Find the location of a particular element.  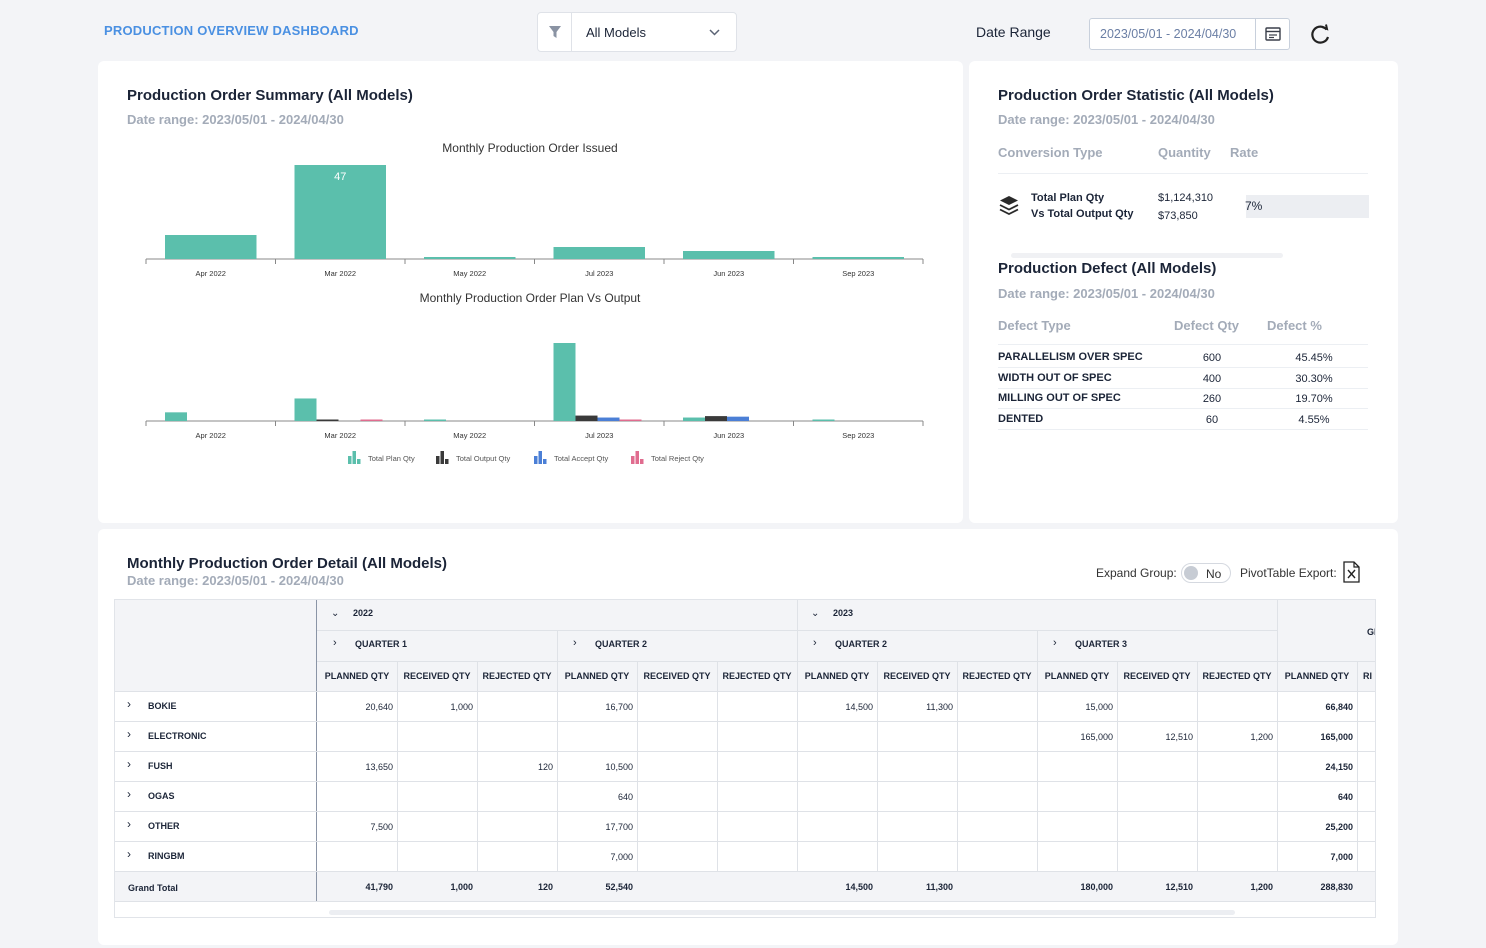

expand-group-toggle: No is located at coordinates (1206, 573).